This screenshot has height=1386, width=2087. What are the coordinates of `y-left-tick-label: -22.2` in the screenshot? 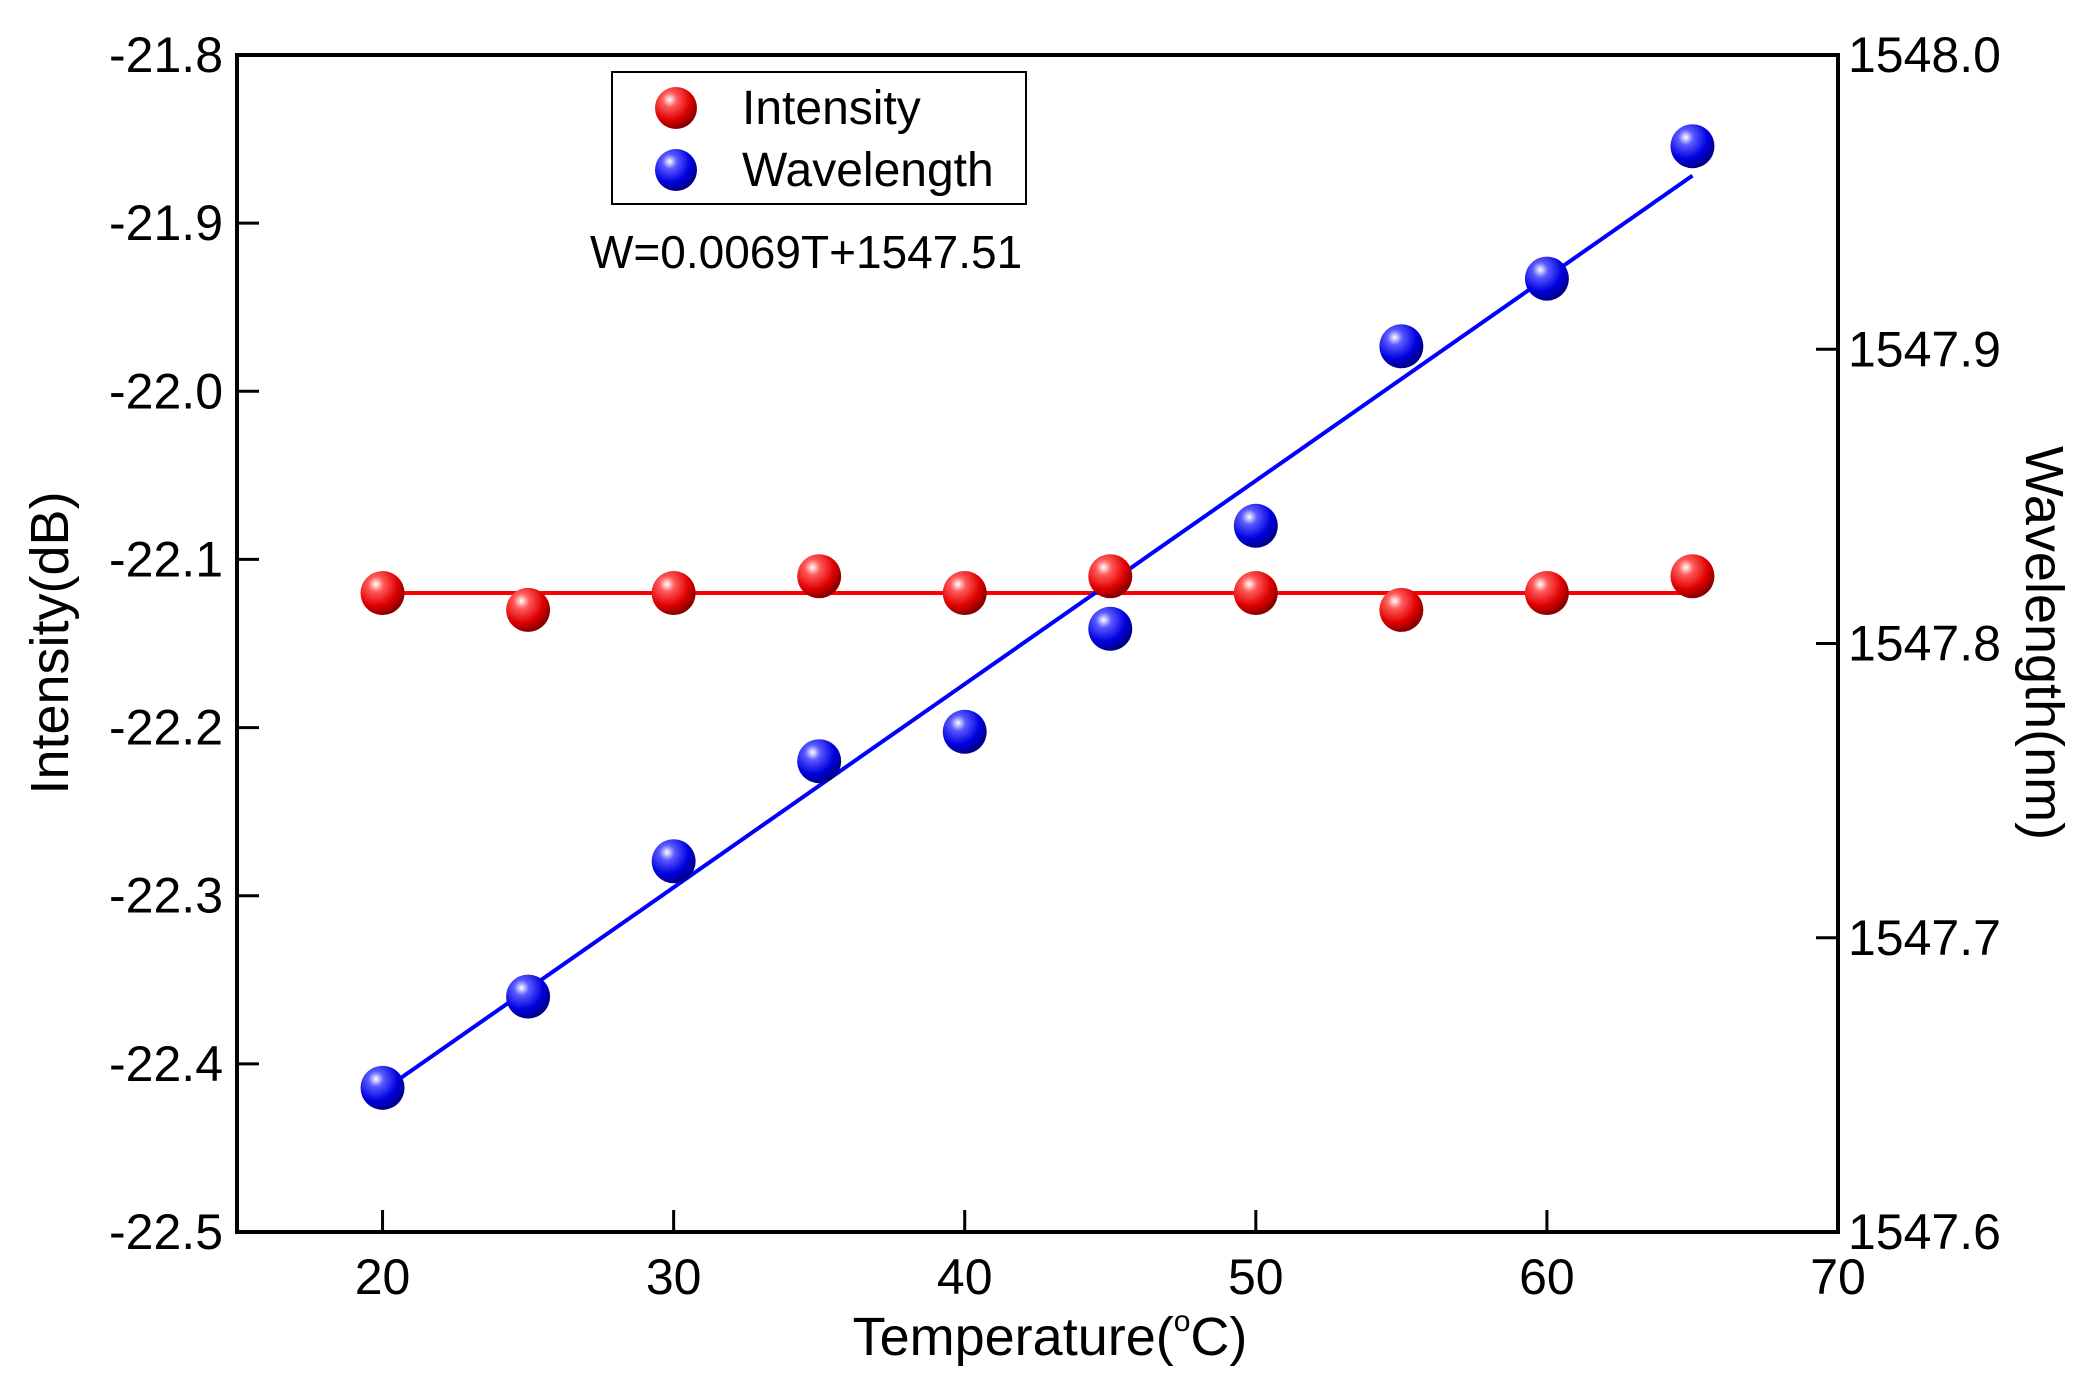 It's located at (166, 728).